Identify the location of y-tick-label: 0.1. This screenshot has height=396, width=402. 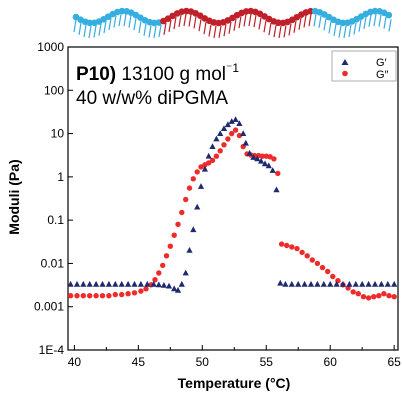
(55, 220).